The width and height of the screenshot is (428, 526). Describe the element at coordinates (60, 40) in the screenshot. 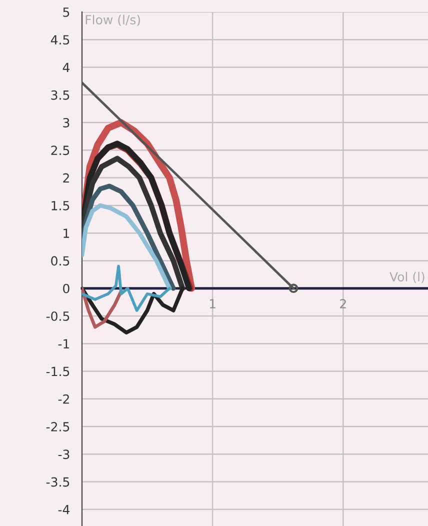

I see `y-tick-label: 4.5` at that location.